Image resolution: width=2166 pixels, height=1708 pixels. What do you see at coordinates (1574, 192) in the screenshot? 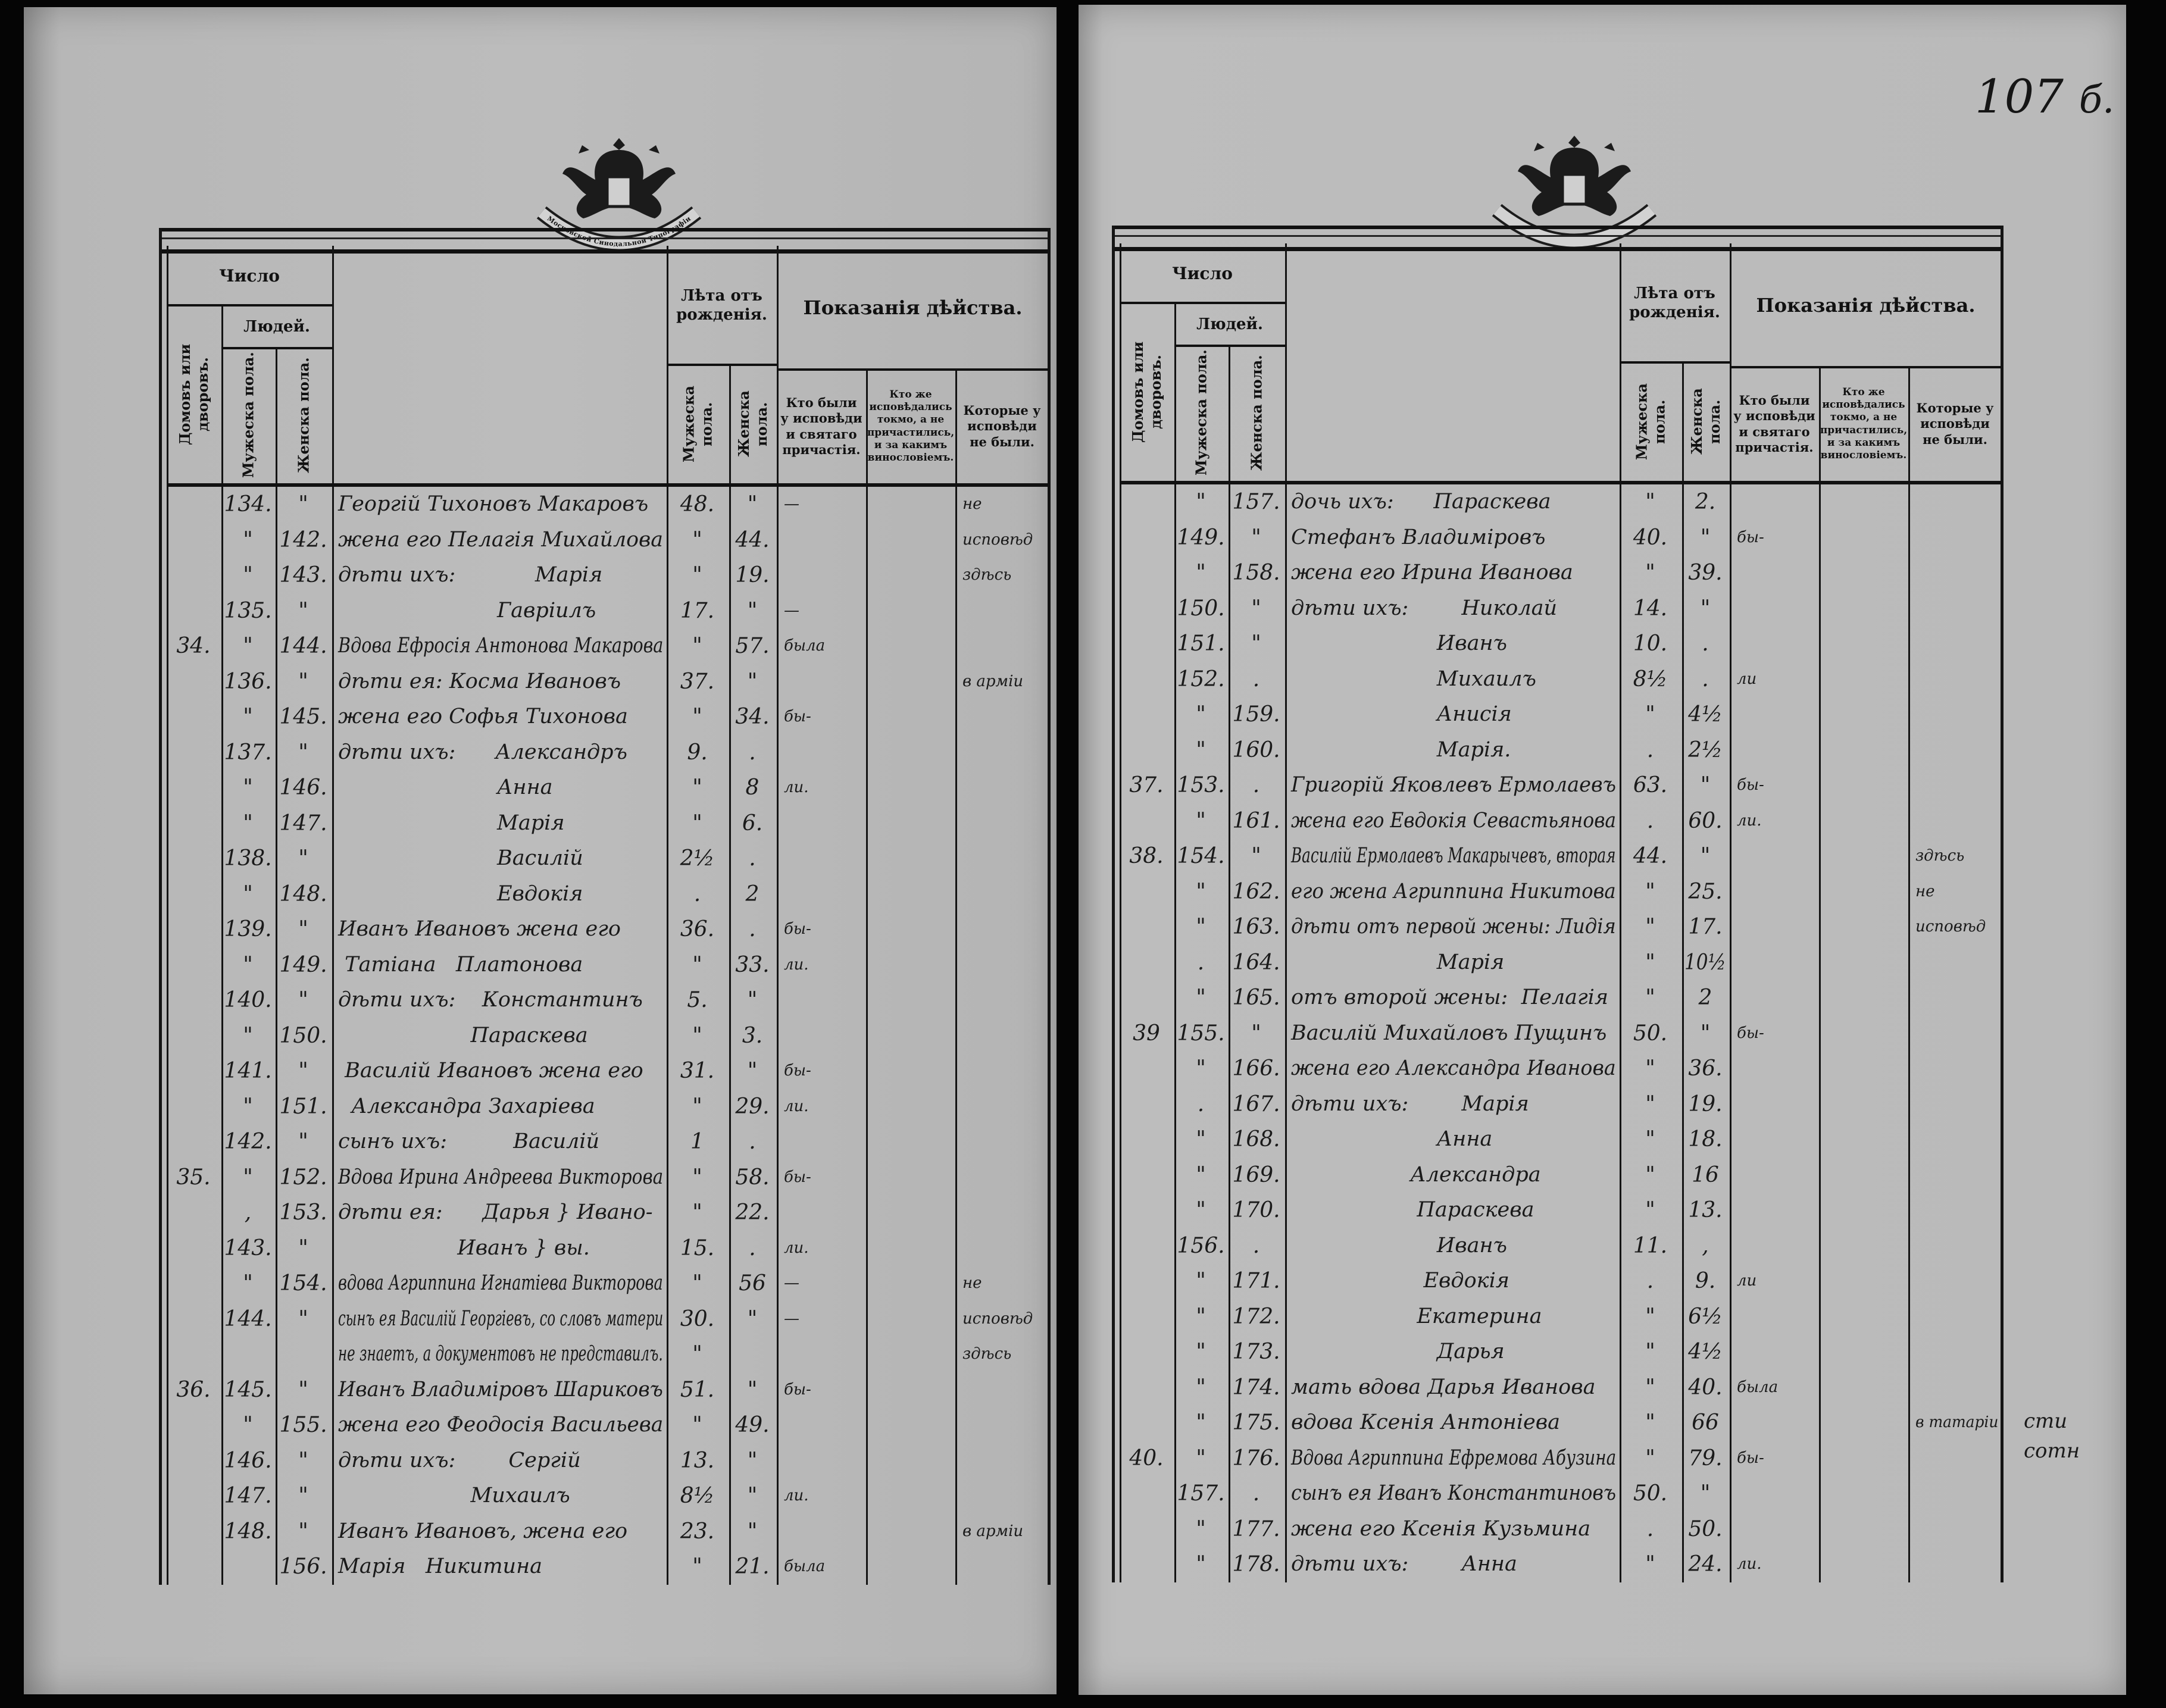
I see `imperial-eagle-crest-icon` at bounding box center [1574, 192].